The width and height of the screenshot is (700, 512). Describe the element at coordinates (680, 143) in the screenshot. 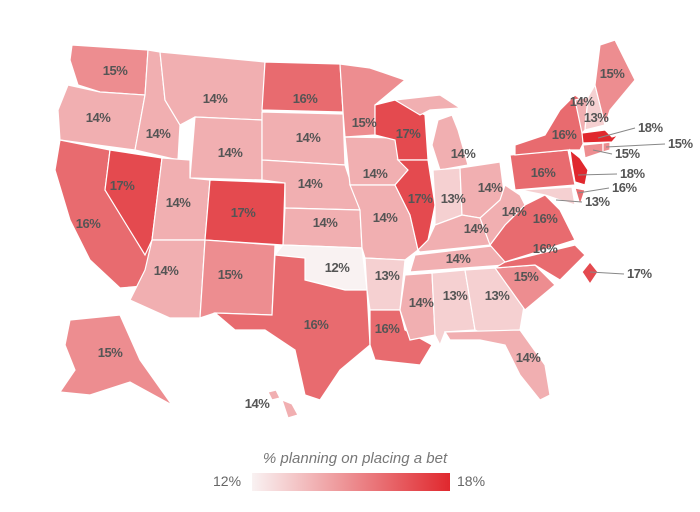

I see `value-label-ri: 15%` at that location.